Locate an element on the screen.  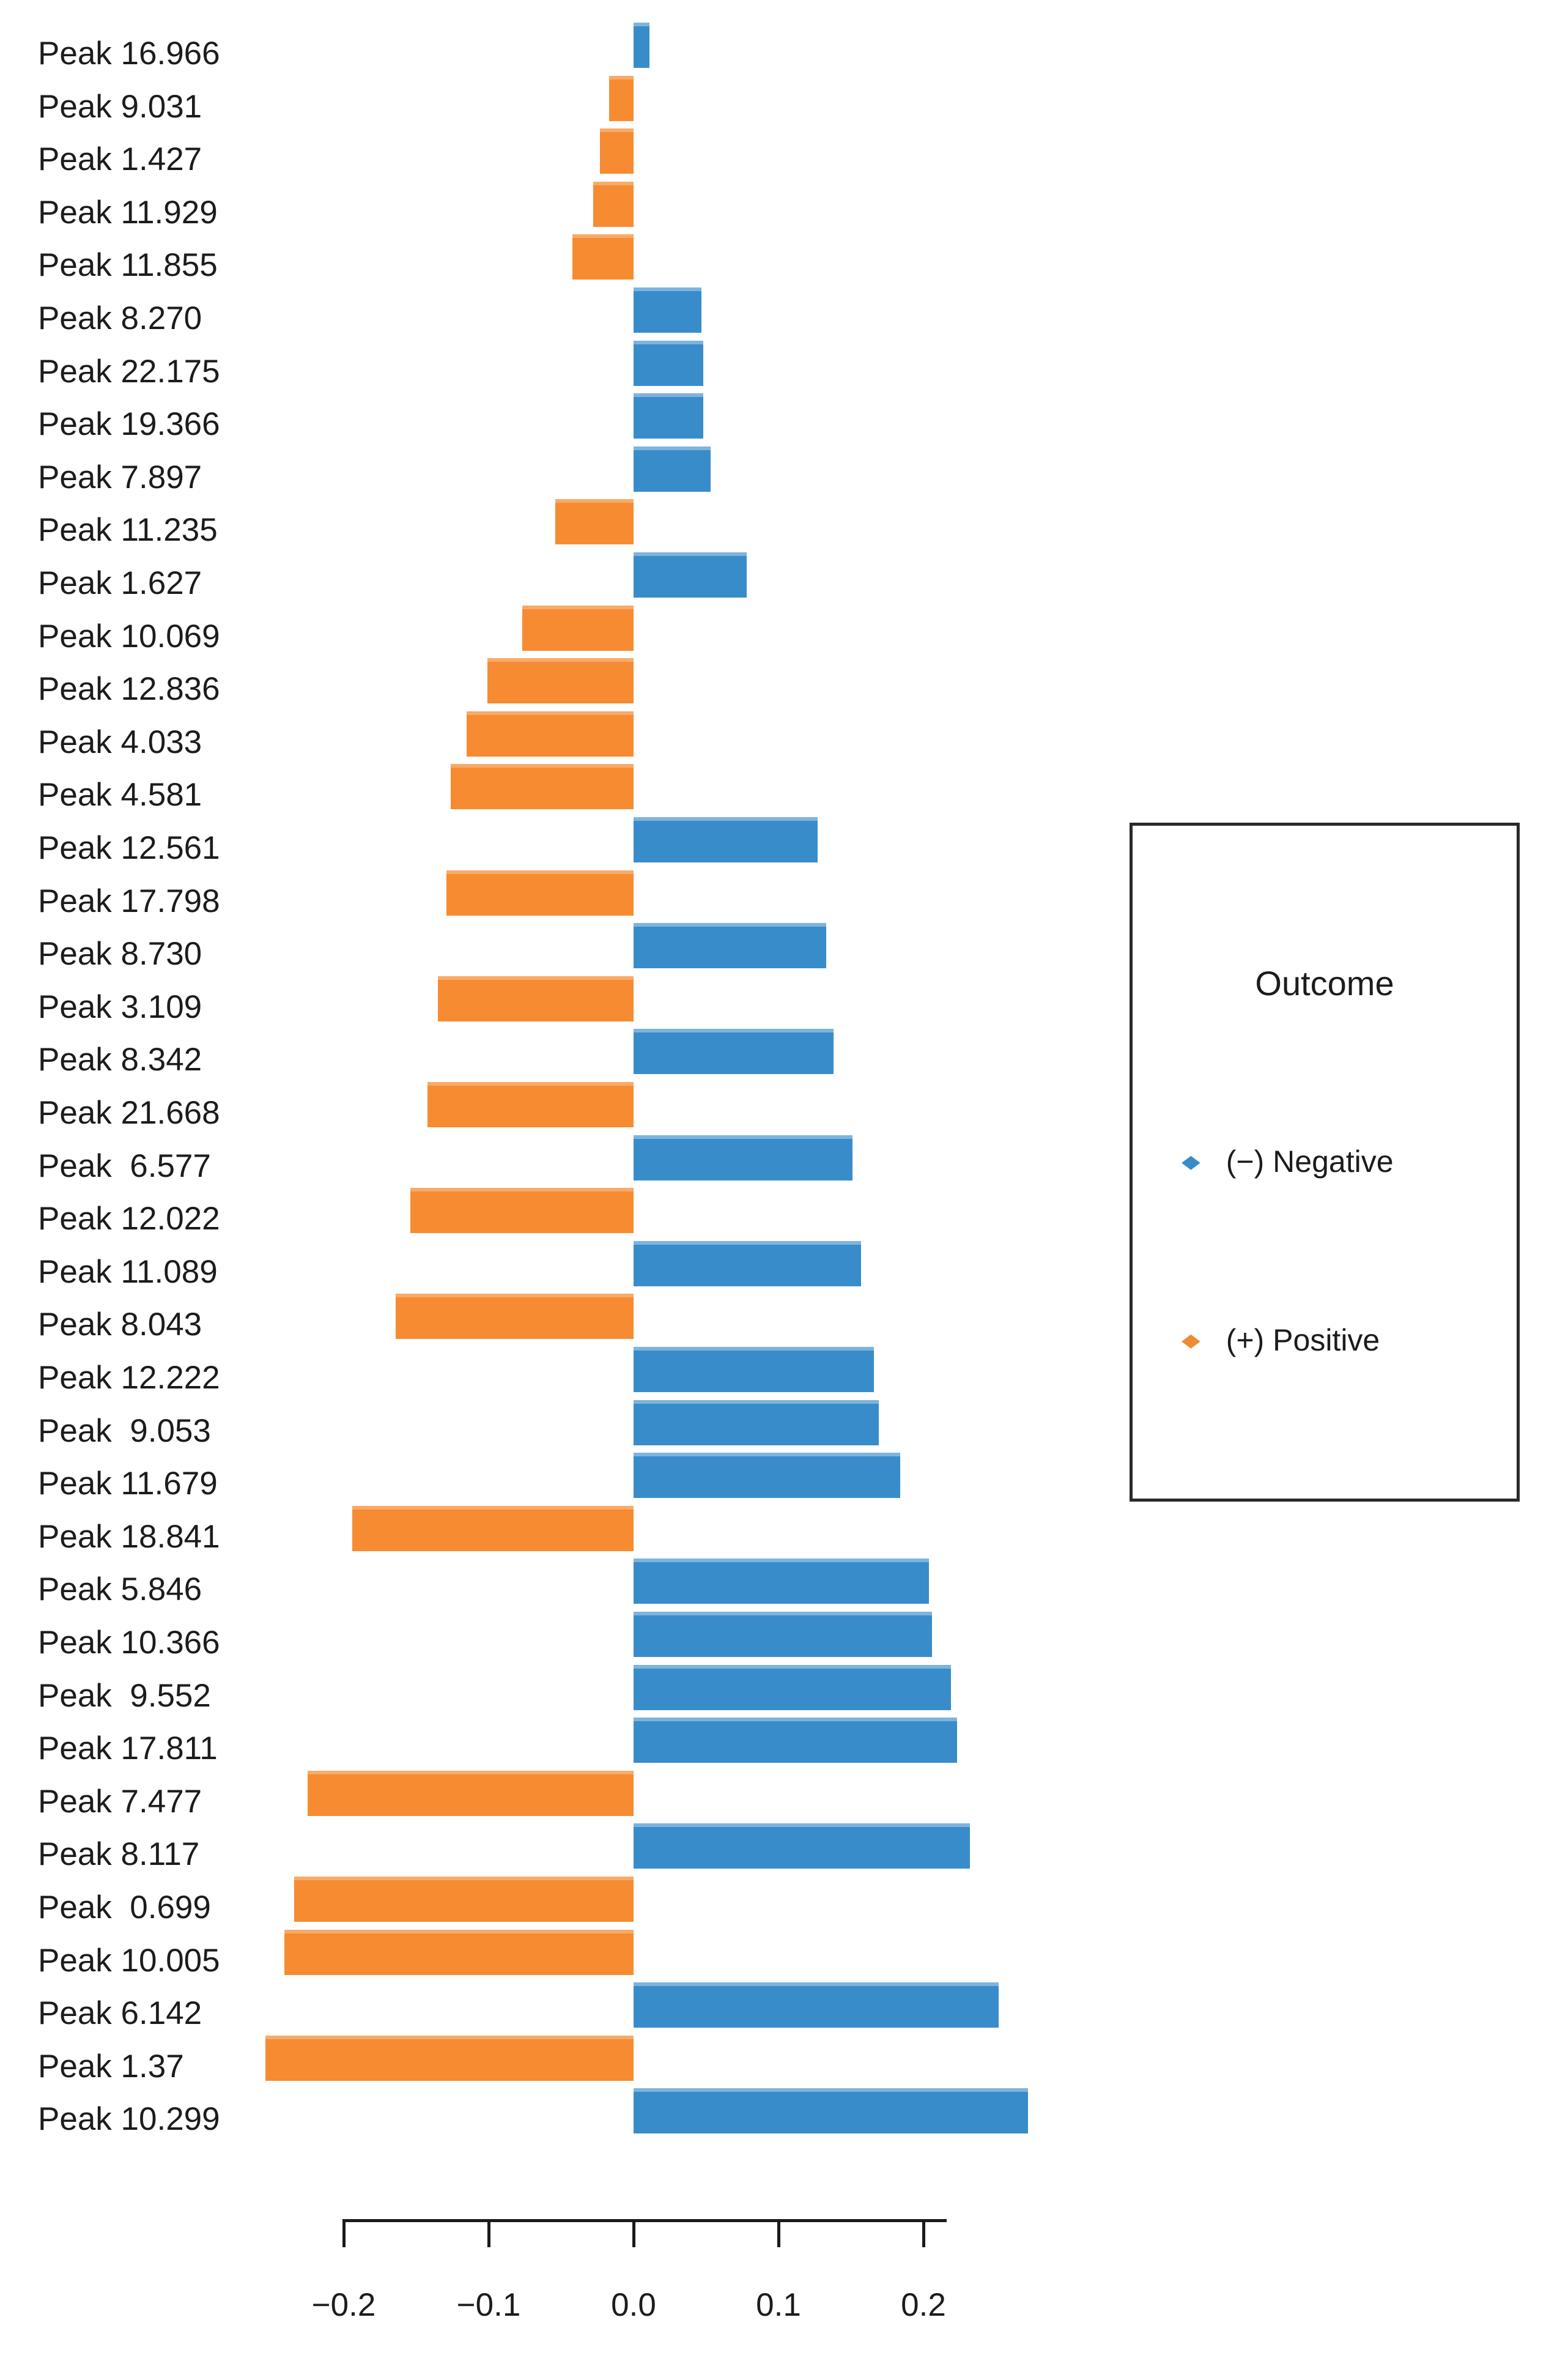
category-label: Peak 12.222 is located at coordinates (129, 1378).